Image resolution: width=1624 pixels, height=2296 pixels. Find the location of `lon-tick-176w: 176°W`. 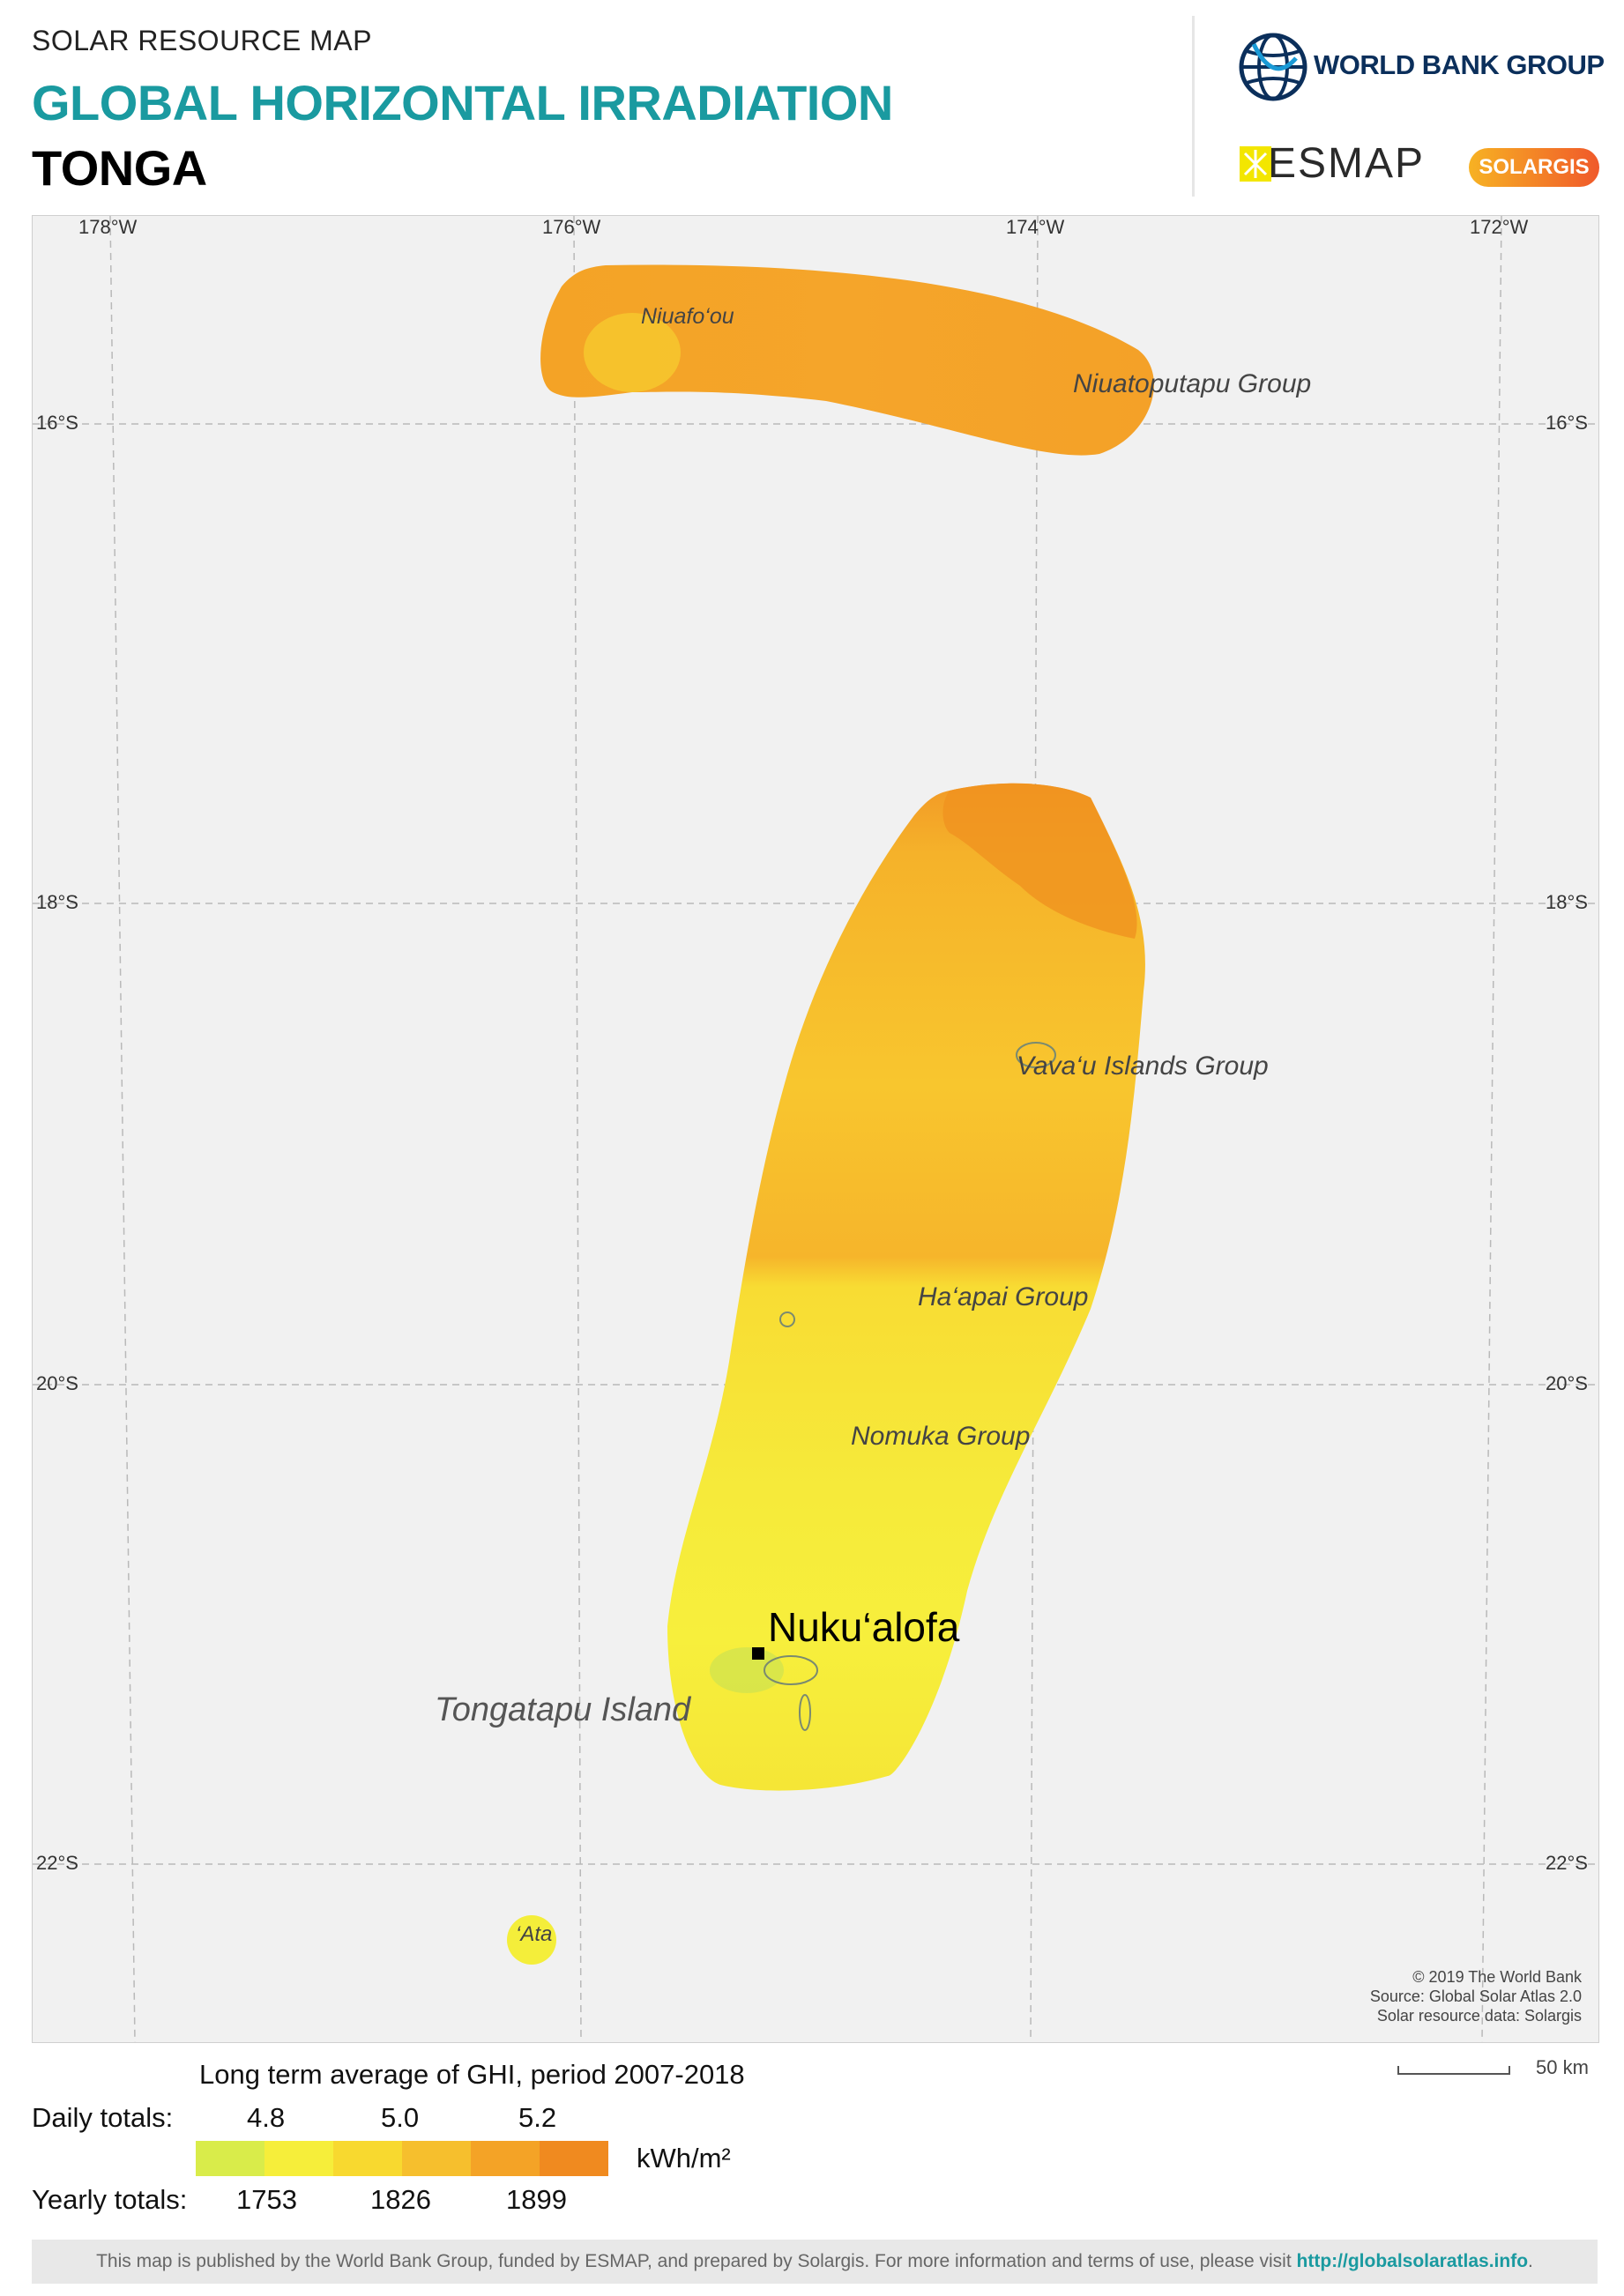

lon-tick-176w: 176°W is located at coordinates (571, 227).